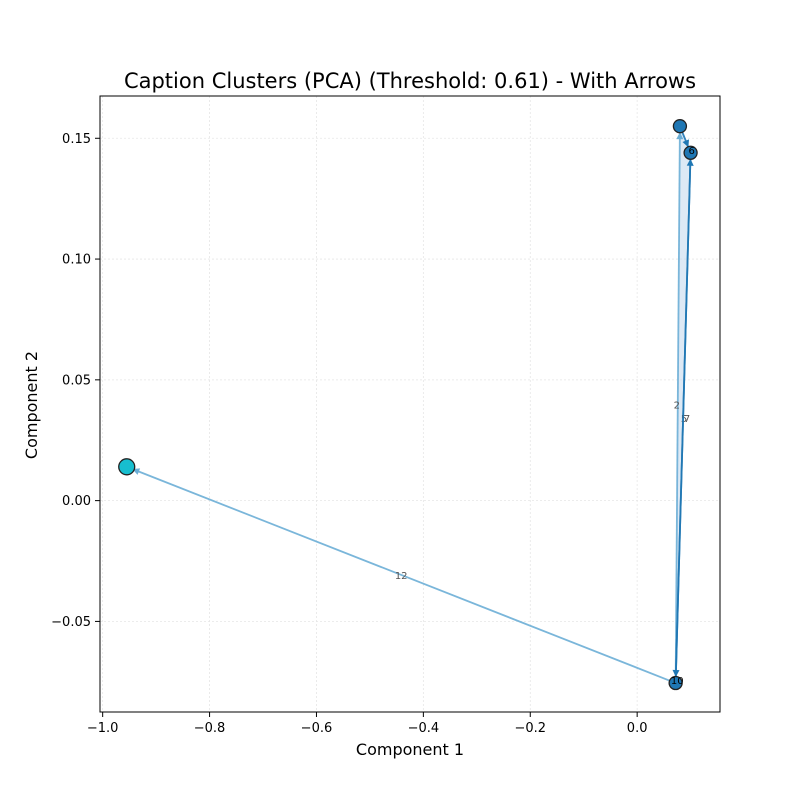  Describe the element at coordinates (637, 728) in the screenshot. I see `x-tick-label: 0.0` at that location.